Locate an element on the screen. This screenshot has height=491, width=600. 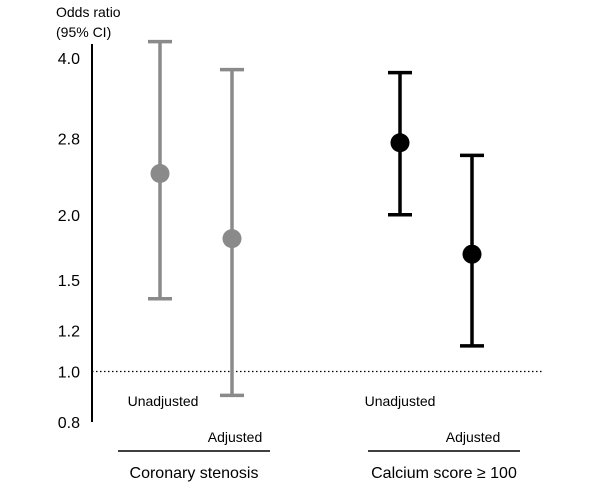
y-axis-title-line2: (95% CI) is located at coordinates (83, 32).